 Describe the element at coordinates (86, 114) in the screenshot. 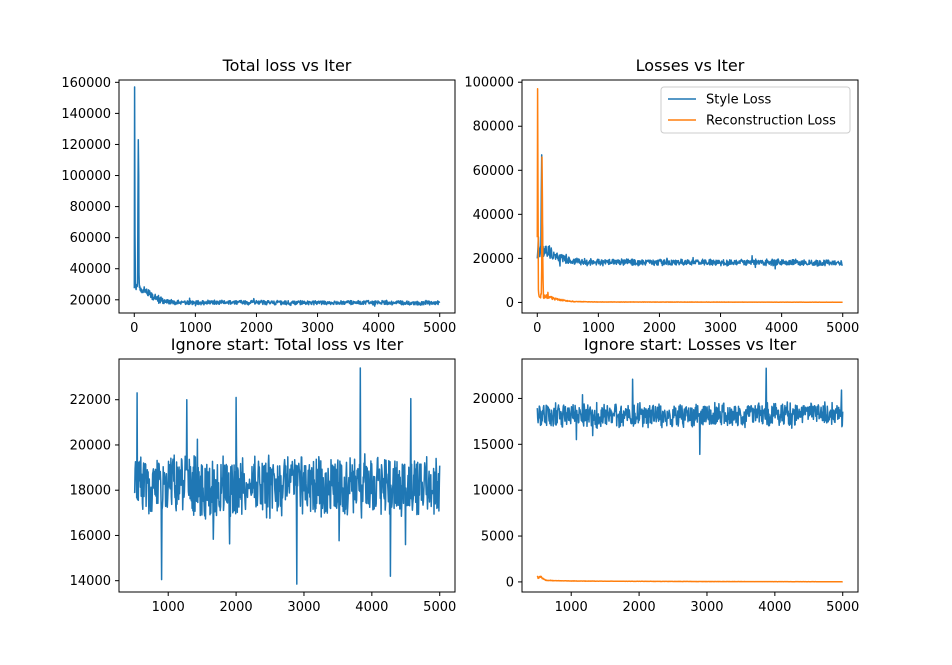

I see `y-tick-label: 140000` at that location.